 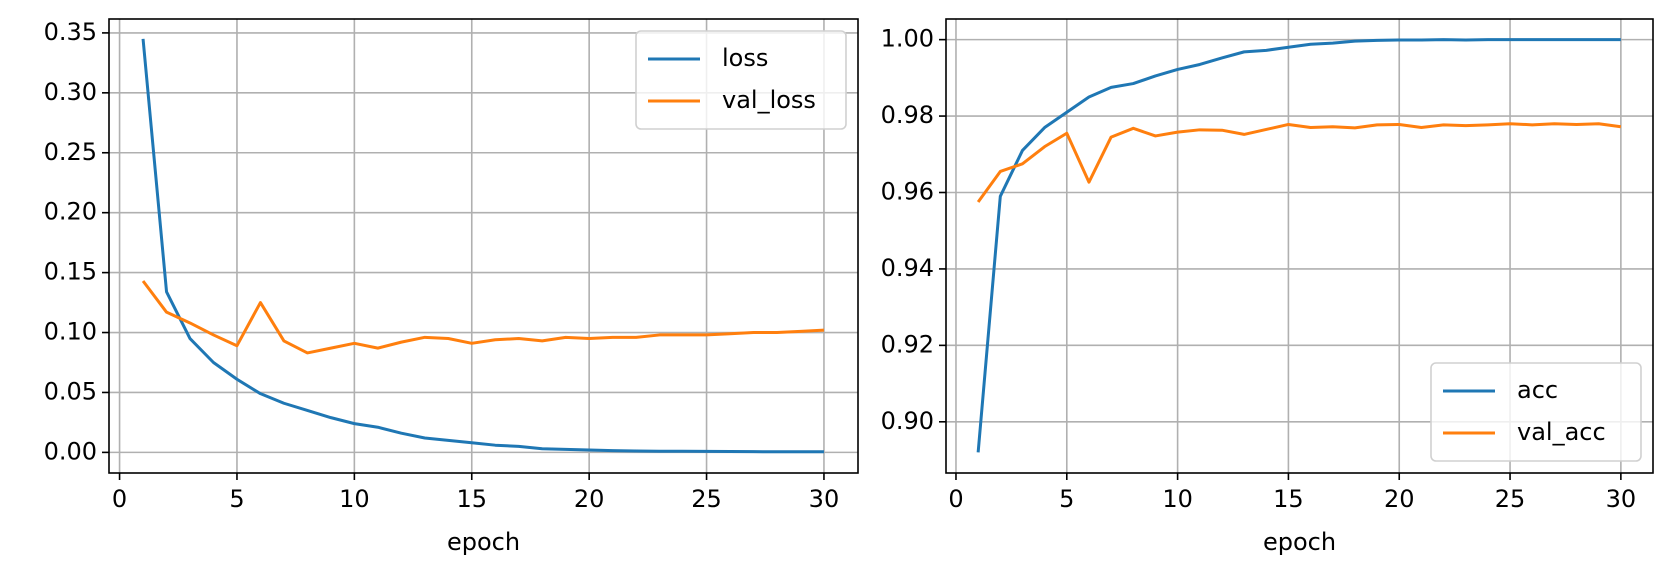 I want to click on y-tick-label: 0.90, so click(x=907, y=421).